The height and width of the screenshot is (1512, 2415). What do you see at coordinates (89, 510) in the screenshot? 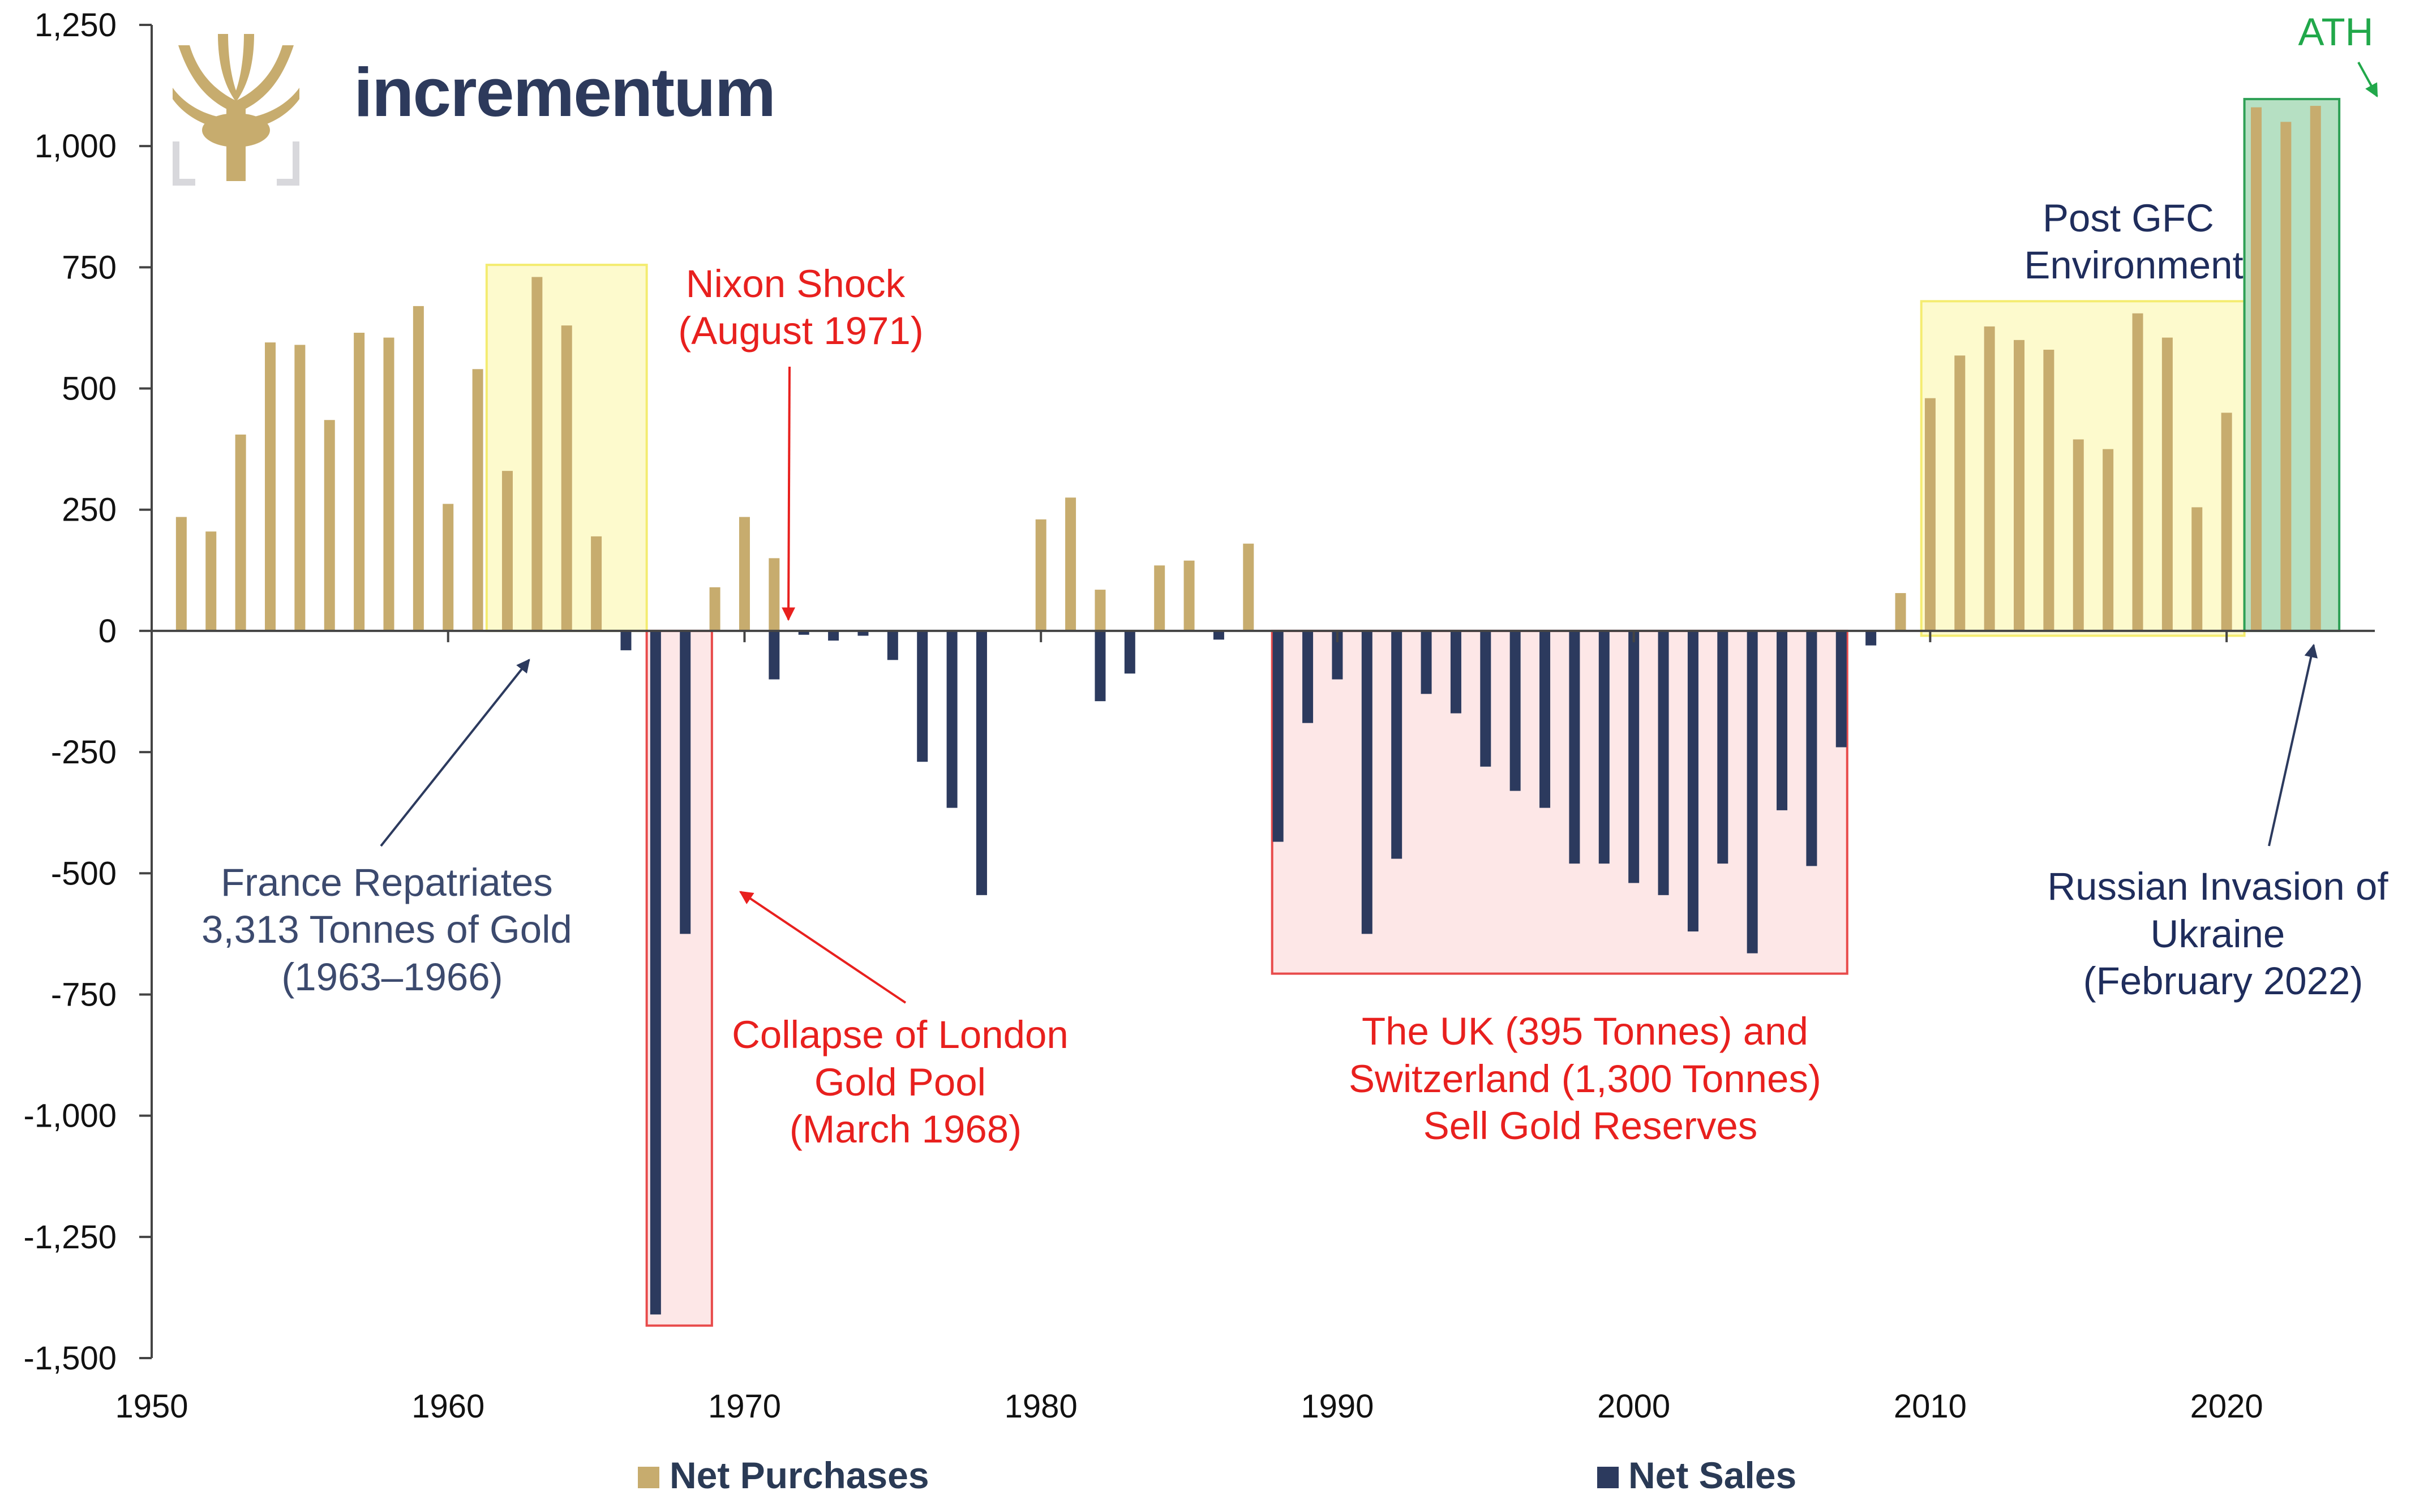
I see `y-tick-label: 250` at bounding box center [89, 510].